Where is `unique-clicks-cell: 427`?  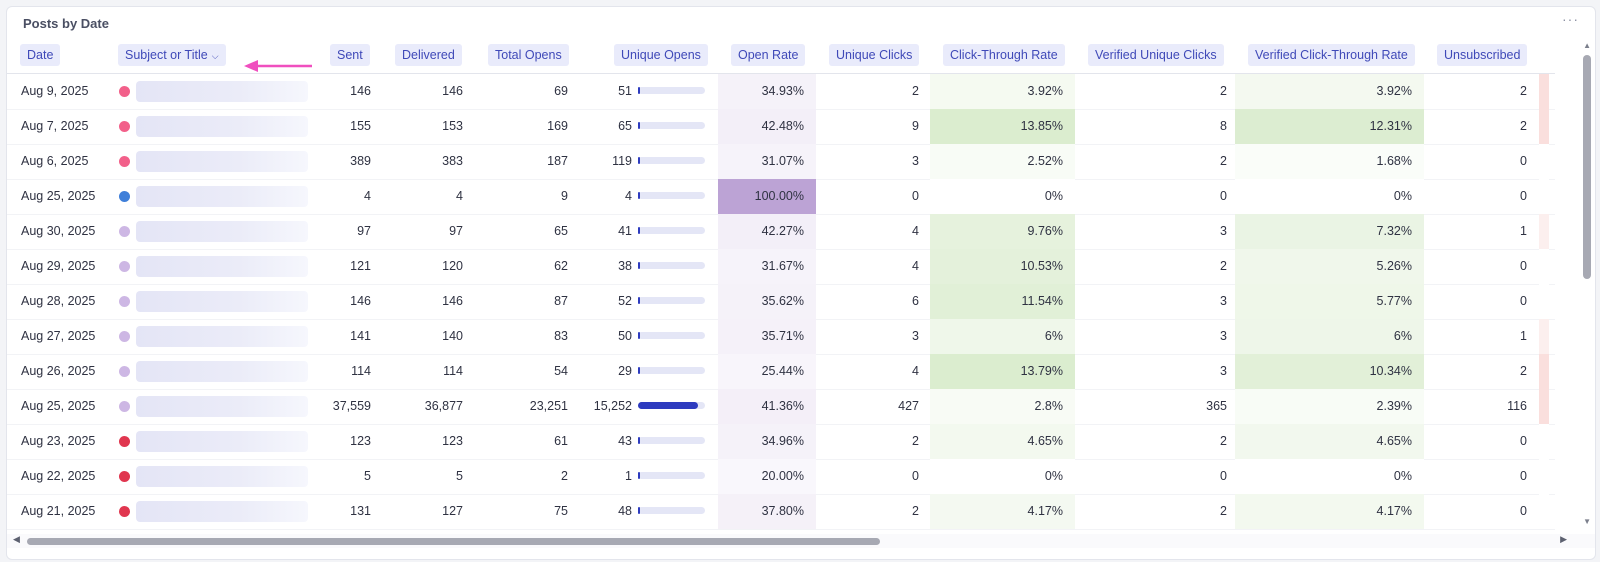
unique-clicks-cell: 427 is located at coordinates (908, 406).